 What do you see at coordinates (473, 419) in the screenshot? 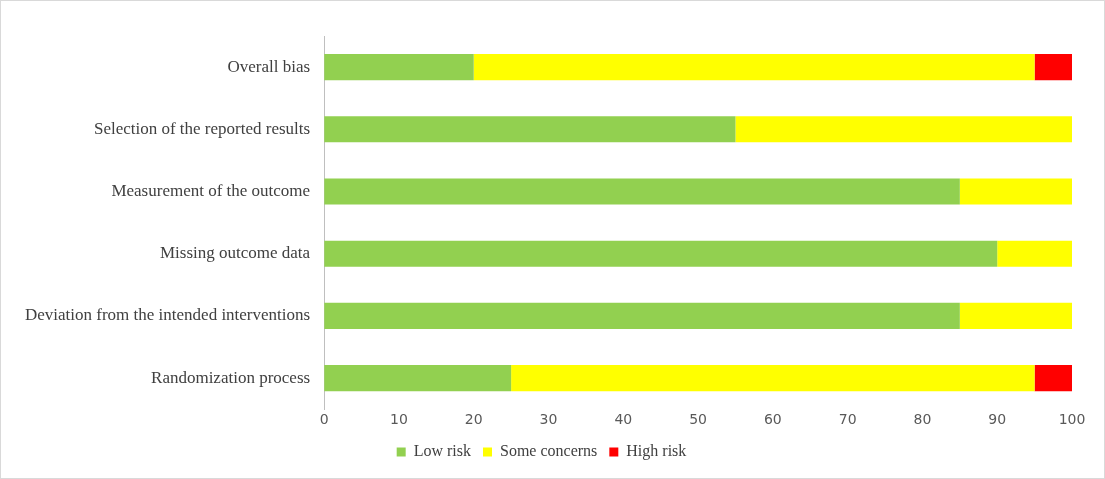
I see `x-tick-label: 20` at bounding box center [473, 419].